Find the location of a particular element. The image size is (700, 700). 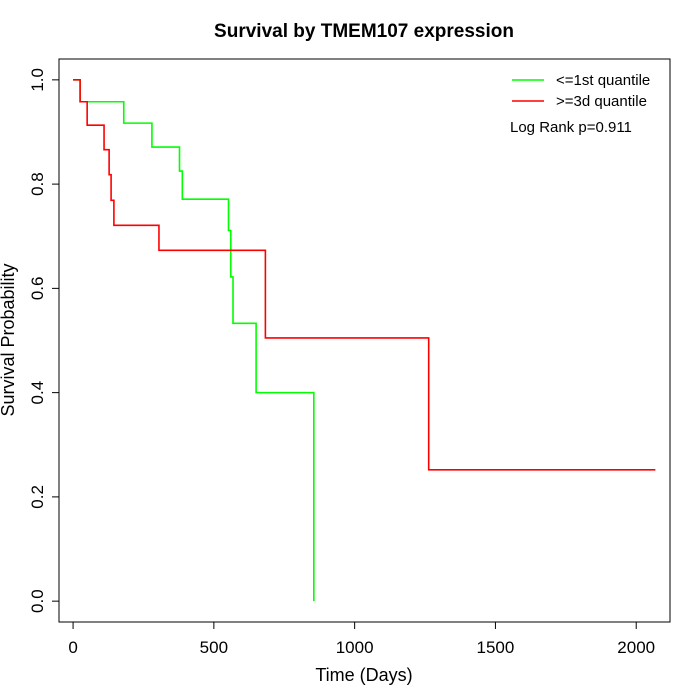

y-tick-label: 1.0 is located at coordinates (37, 80).